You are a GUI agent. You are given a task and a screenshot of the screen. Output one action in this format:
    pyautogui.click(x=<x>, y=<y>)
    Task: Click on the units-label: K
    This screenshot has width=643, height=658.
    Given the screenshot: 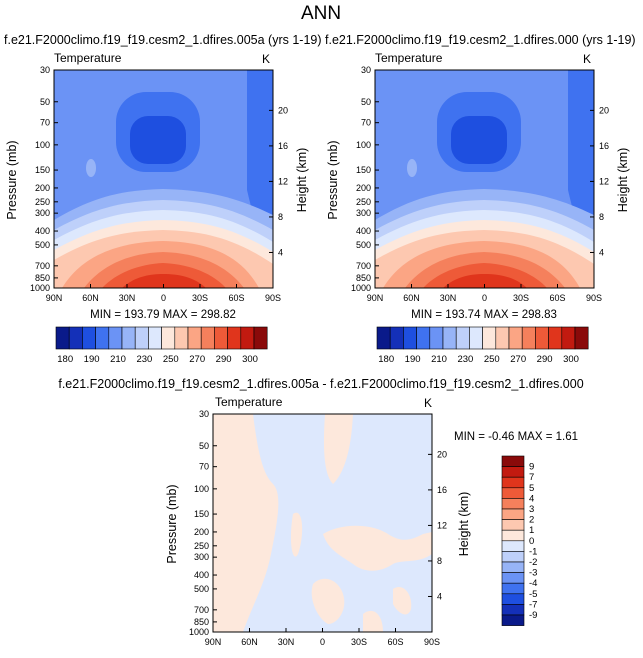 What is the action you would take?
    pyautogui.click(x=428, y=403)
    